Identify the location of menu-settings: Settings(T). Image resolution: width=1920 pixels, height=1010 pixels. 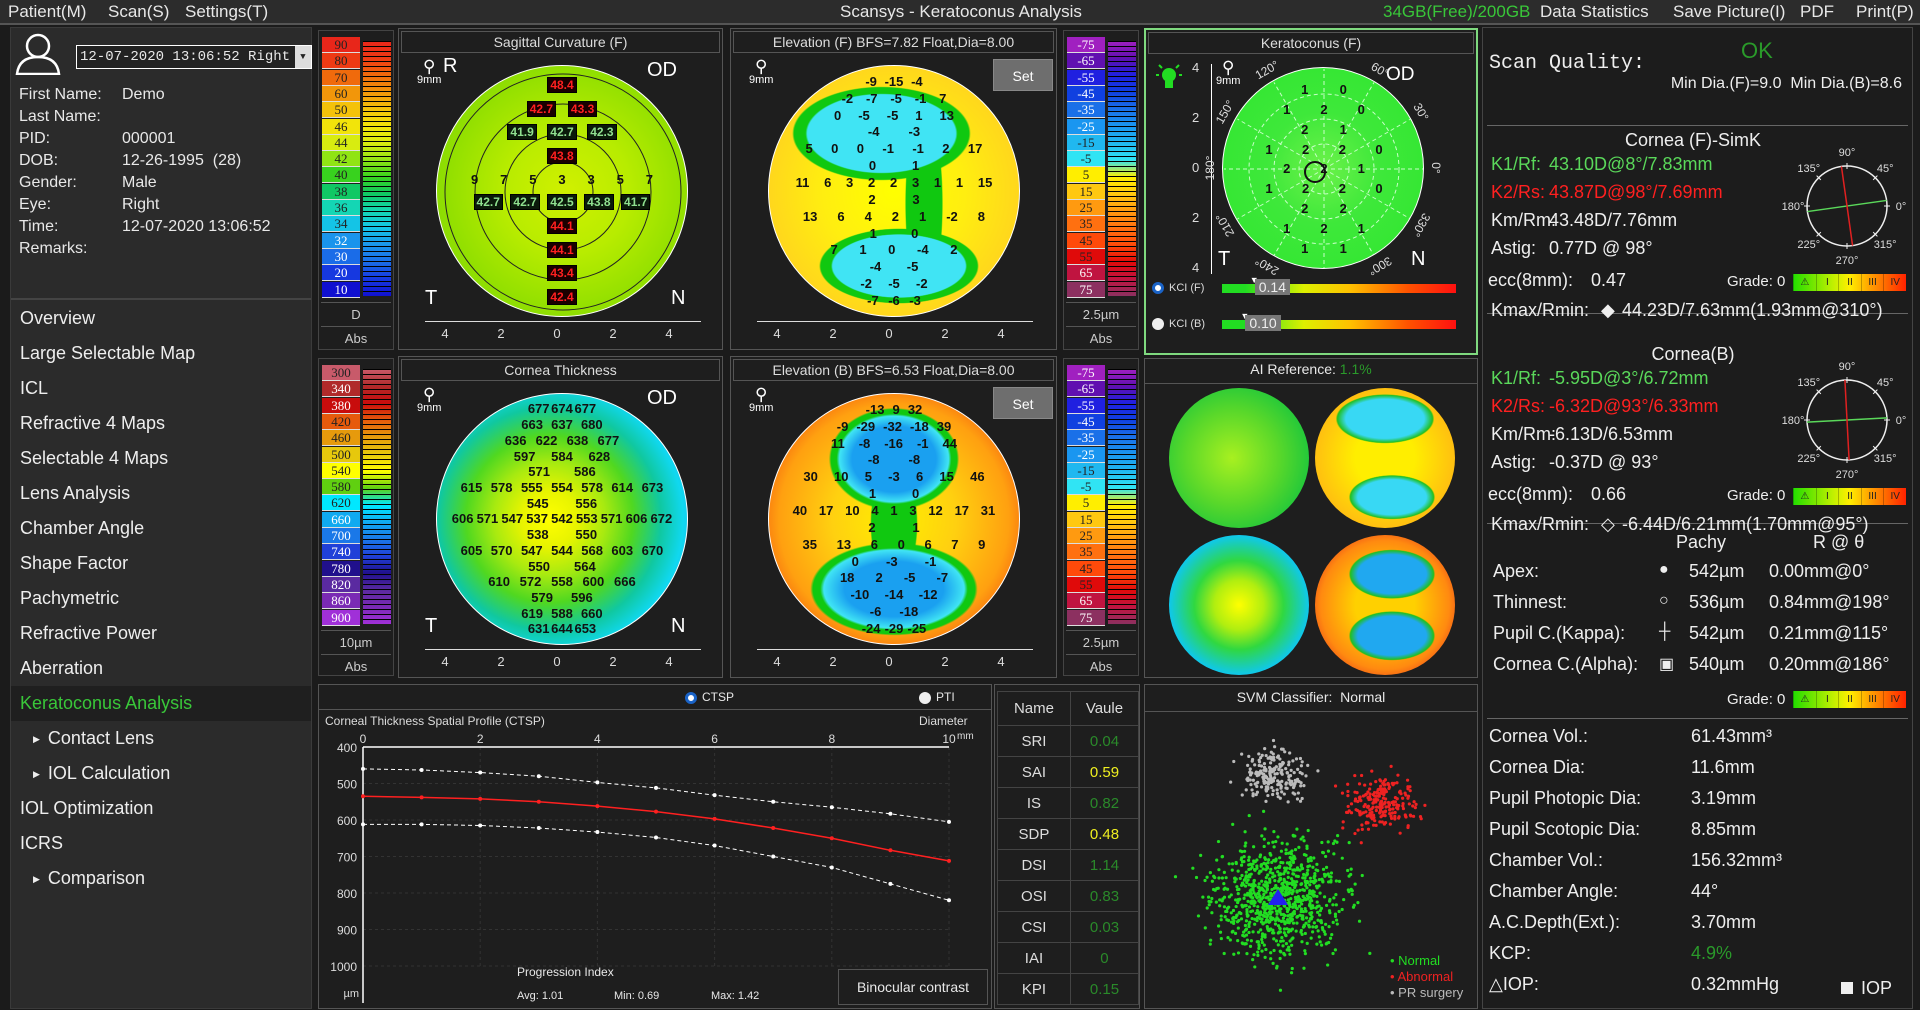
(227, 11).